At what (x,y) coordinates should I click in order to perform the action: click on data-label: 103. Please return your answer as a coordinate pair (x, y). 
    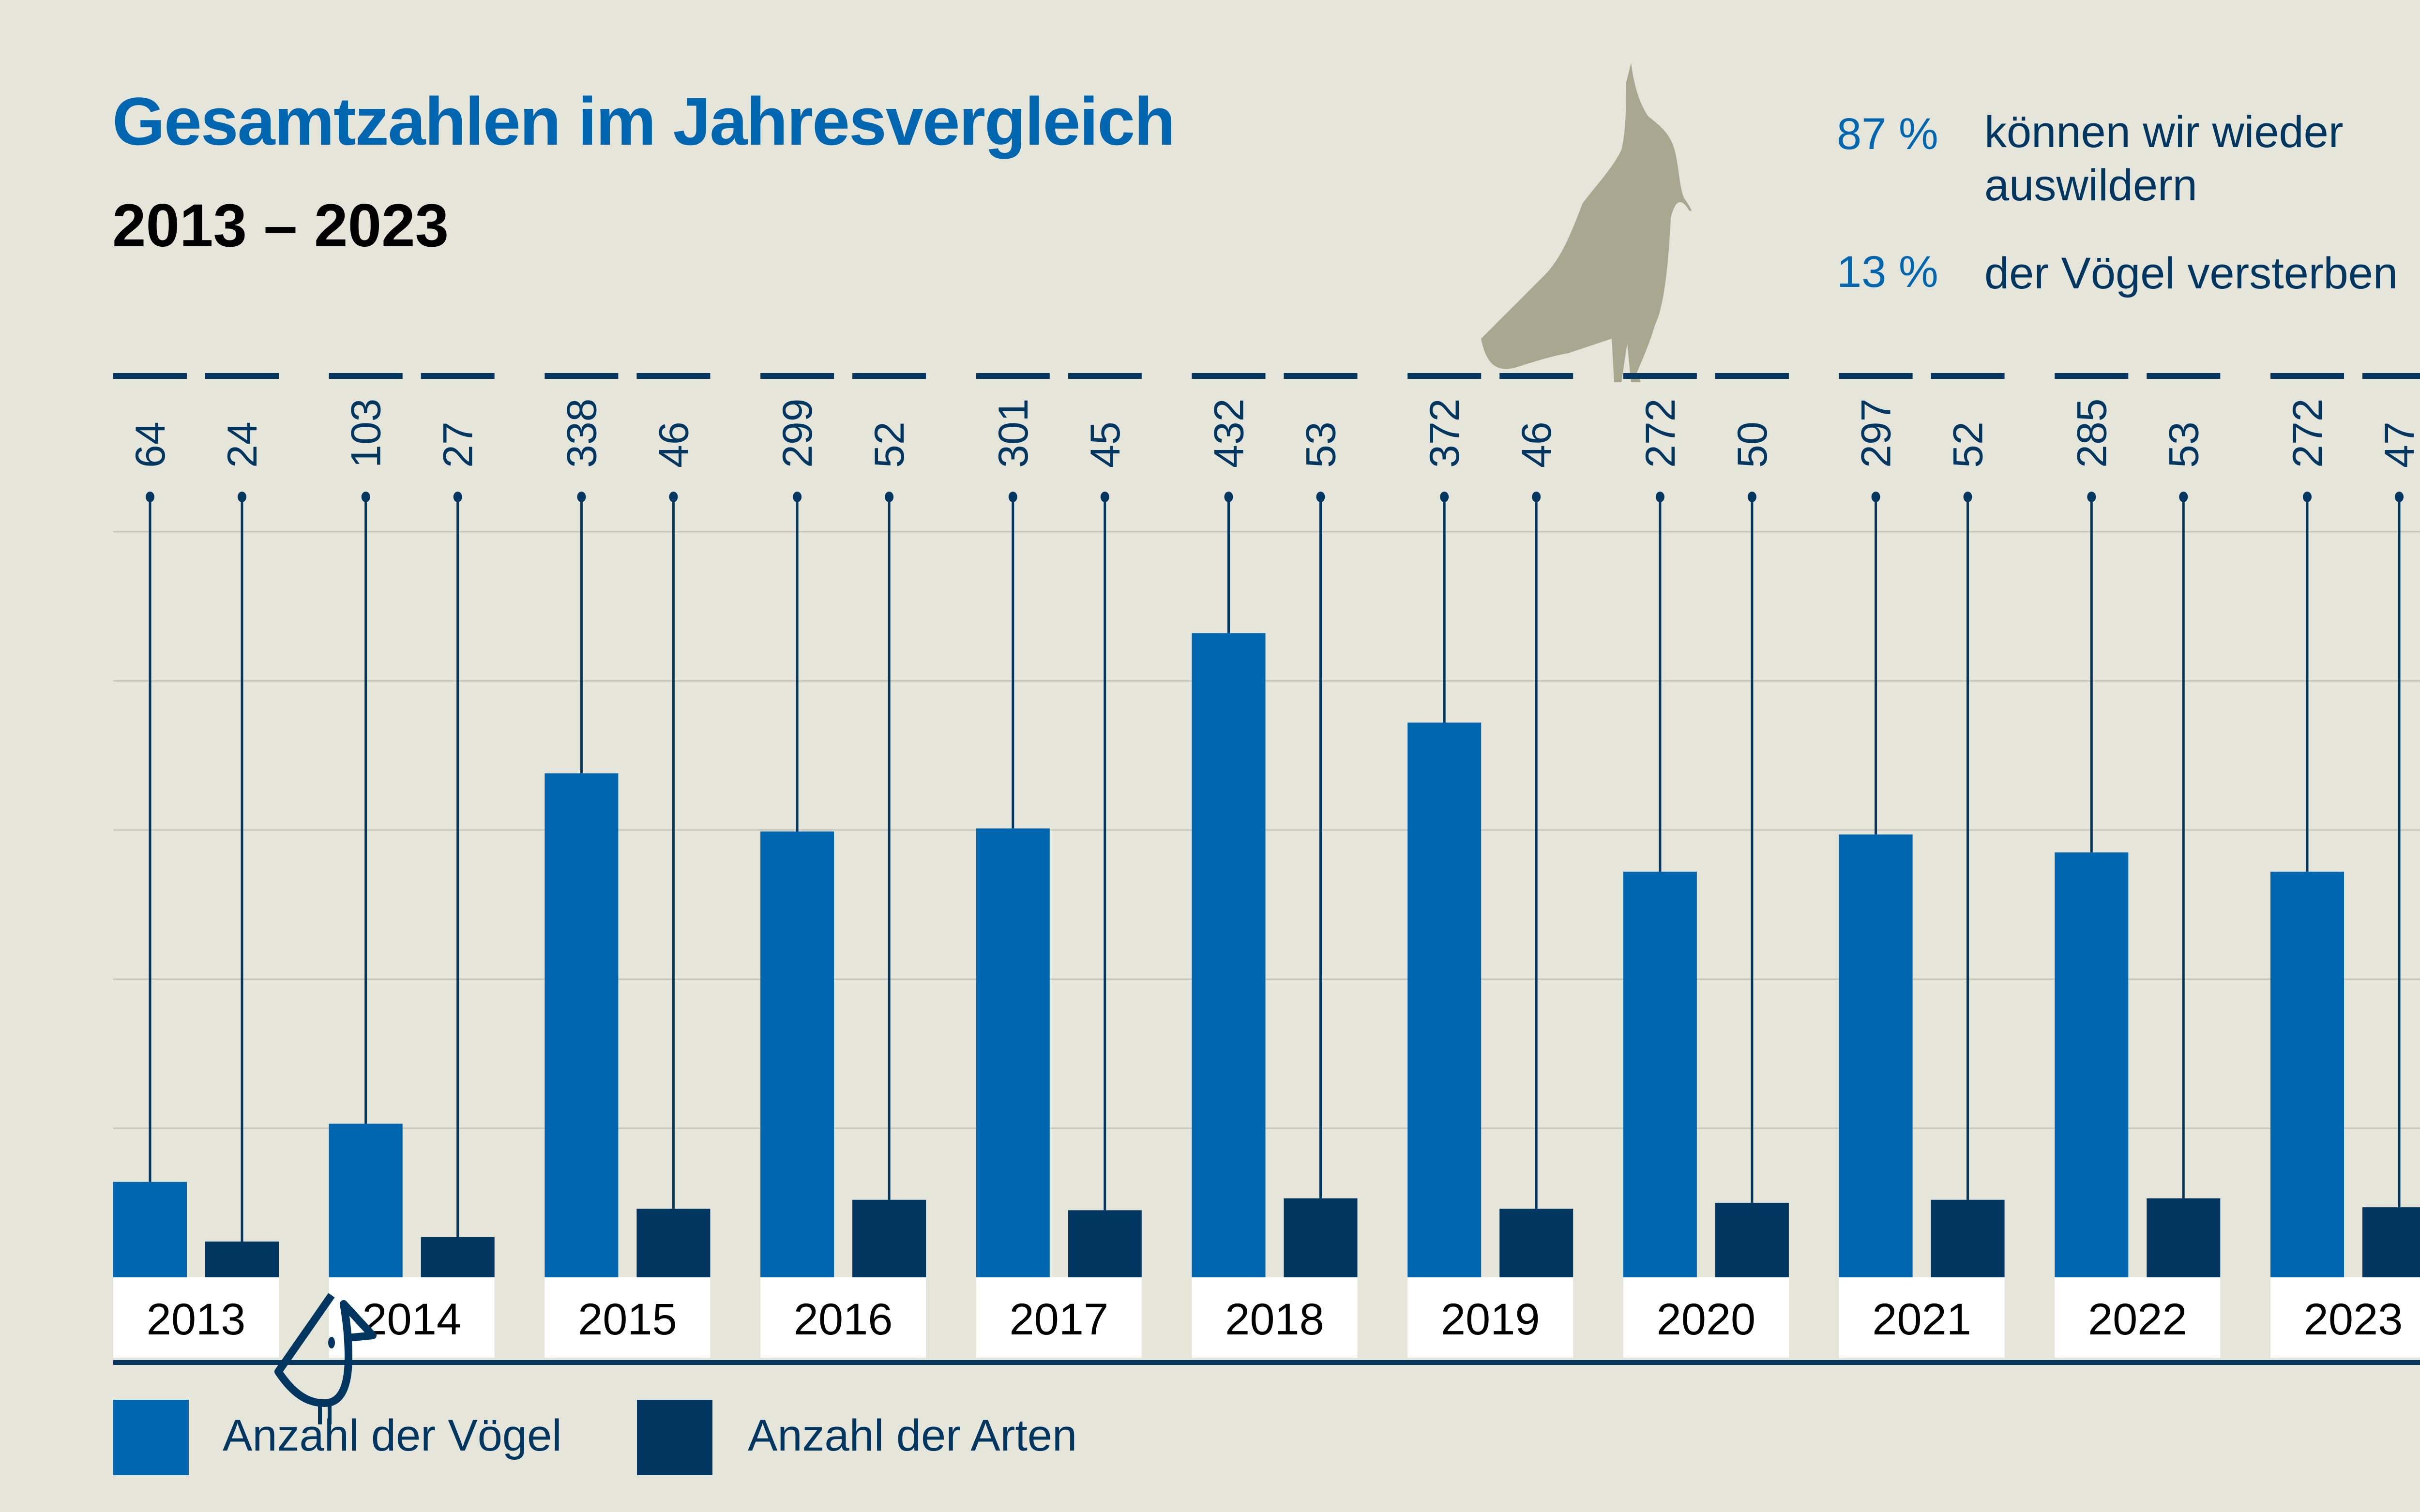
    Looking at the image, I should click on (366, 433).